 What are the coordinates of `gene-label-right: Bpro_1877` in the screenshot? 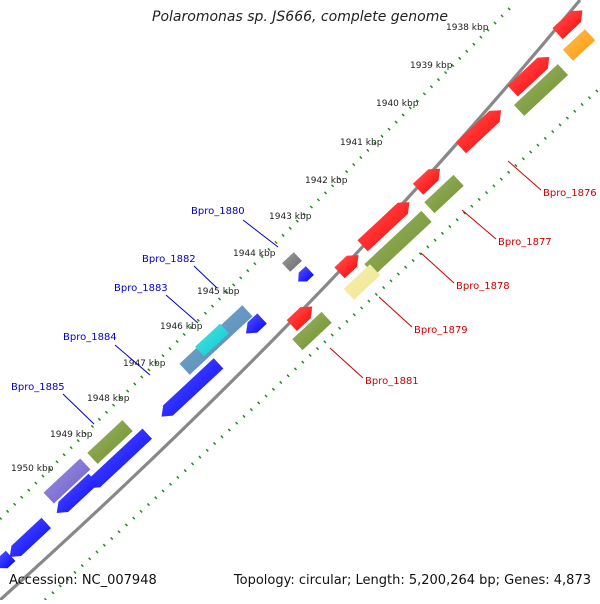 It's located at (525, 242).